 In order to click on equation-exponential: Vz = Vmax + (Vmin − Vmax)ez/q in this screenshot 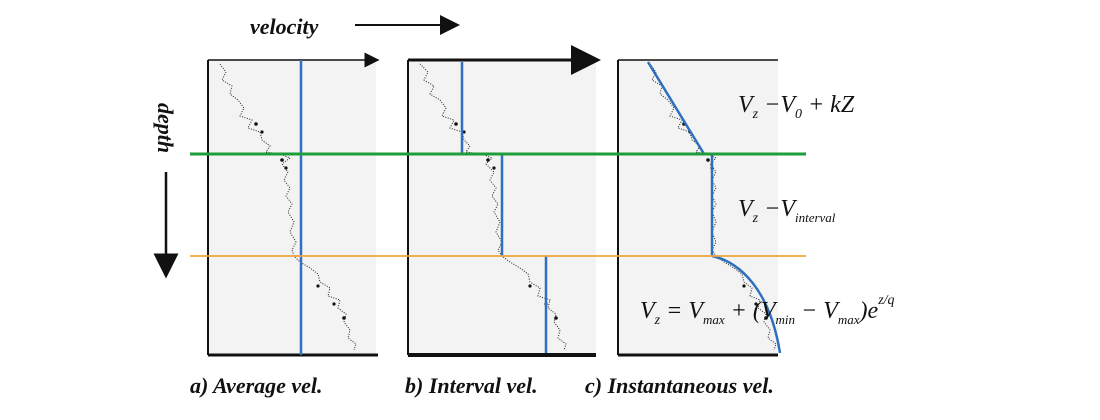, I will do `click(767, 310)`.